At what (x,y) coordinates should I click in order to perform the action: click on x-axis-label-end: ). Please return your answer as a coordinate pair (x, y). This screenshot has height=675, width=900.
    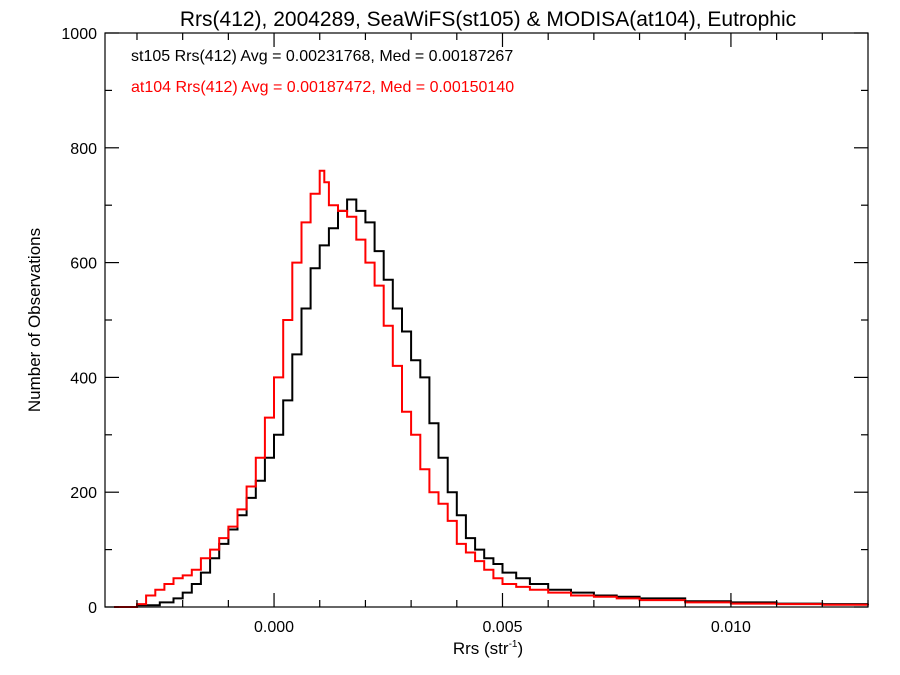
    Looking at the image, I should click on (520, 648).